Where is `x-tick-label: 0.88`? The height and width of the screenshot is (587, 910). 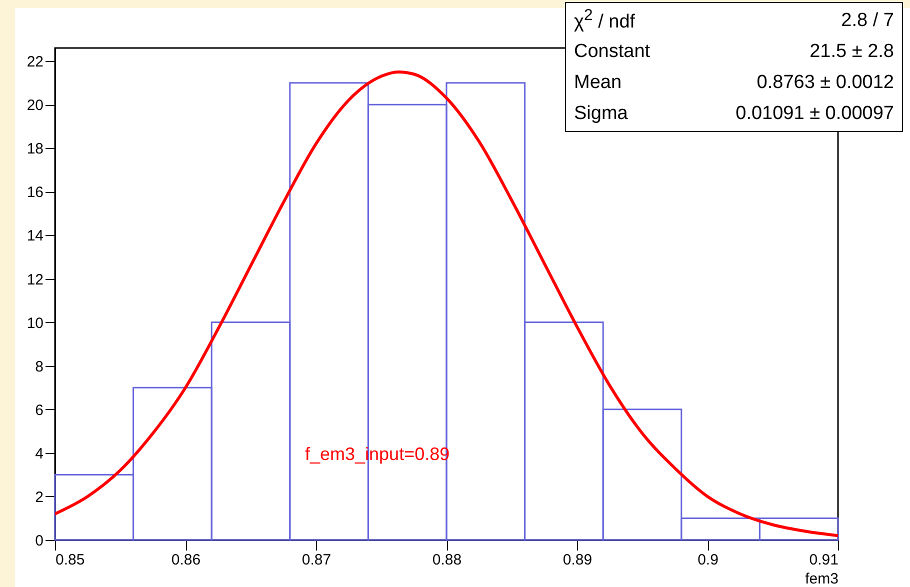
x-tick-label: 0.88 is located at coordinates (447, 560).